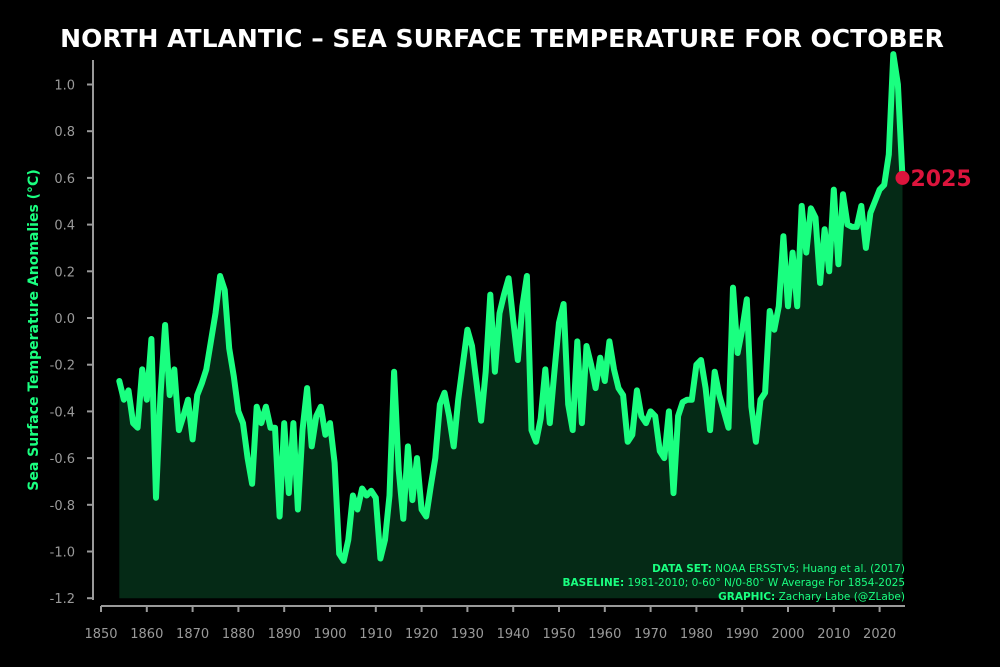  Describe the element at coordinates (62, 599) in the screenshot. I see `y-tick-label: -1.2` at that location.